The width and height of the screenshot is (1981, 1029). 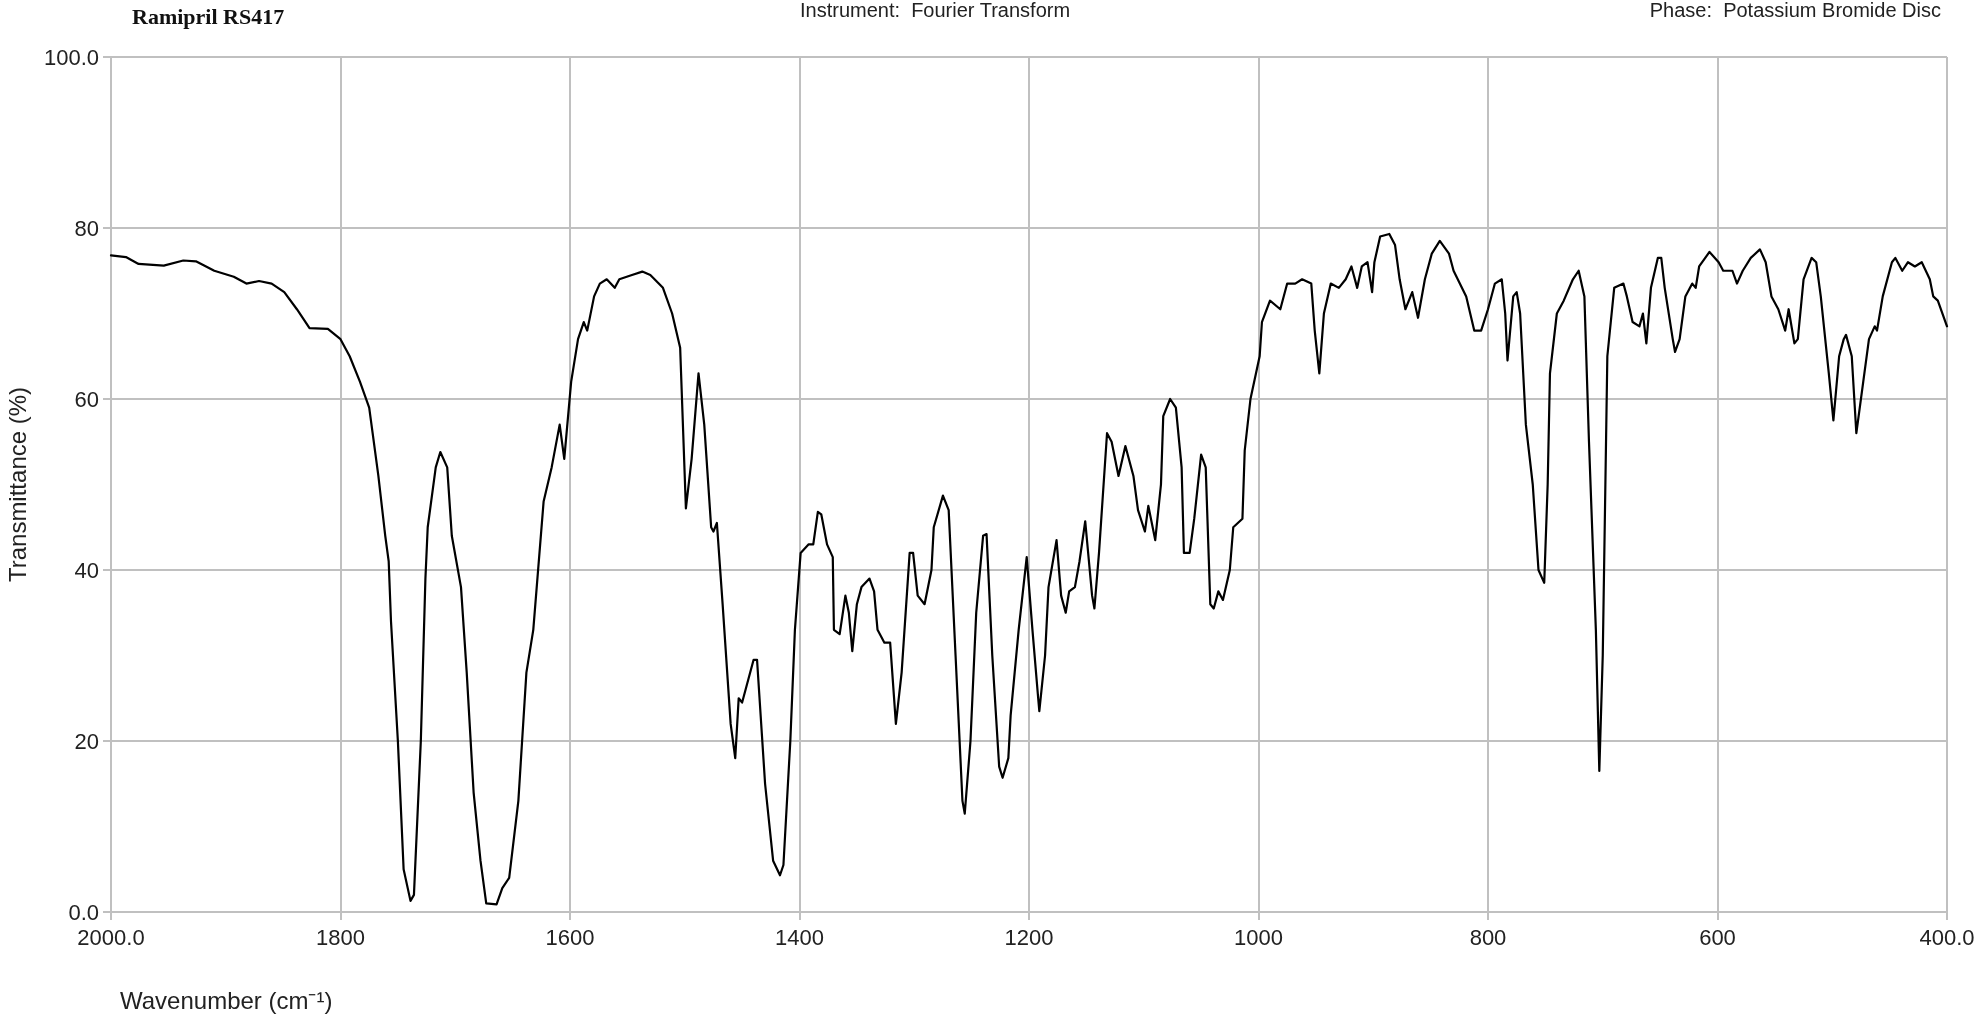 I want to click on x-tick-label: 1800, so click(x=340, y=937).